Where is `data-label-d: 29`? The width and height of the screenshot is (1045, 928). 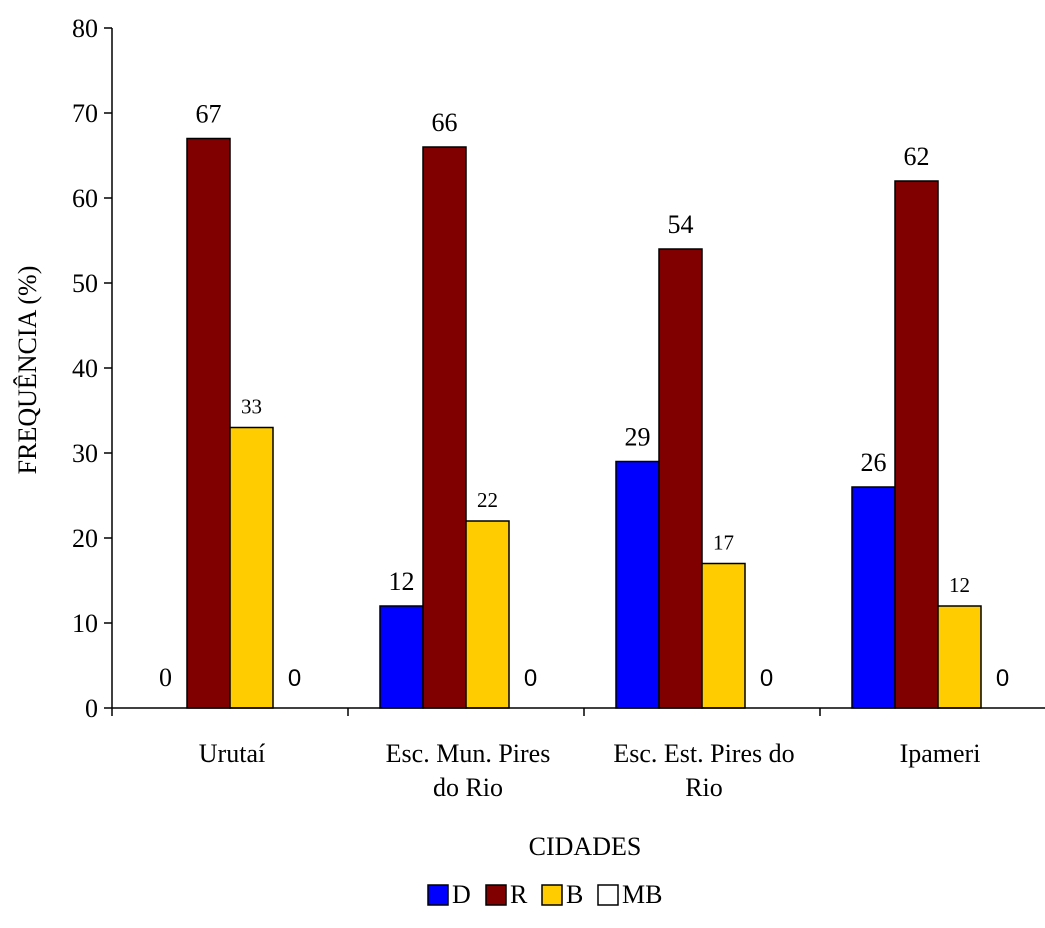 data-label-d: 29 is located at coordinates (638, 437).